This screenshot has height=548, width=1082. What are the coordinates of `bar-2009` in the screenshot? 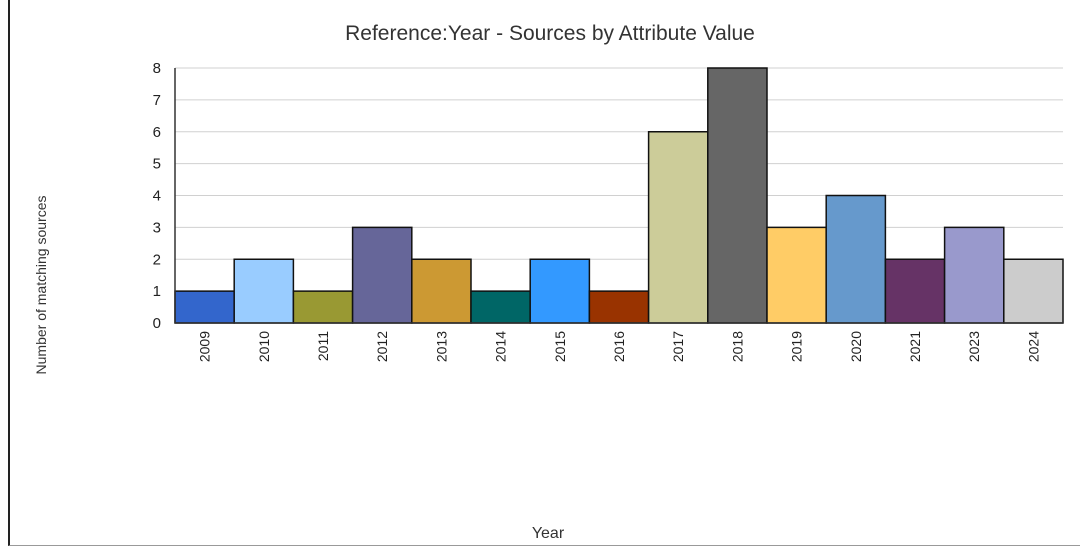 It's located at (204, 307).